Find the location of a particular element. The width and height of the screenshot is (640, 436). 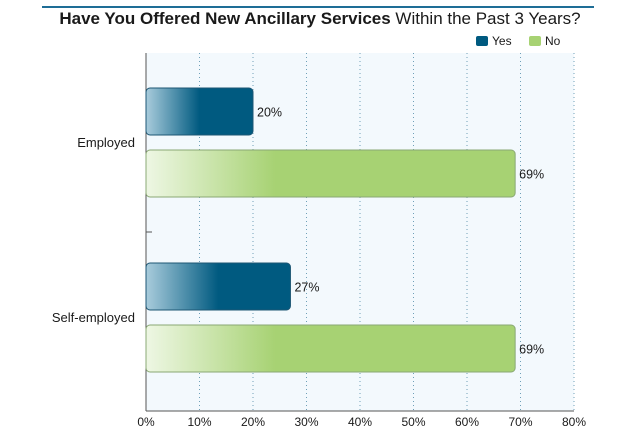

legend-label: No is located at coordinates (553, 41).